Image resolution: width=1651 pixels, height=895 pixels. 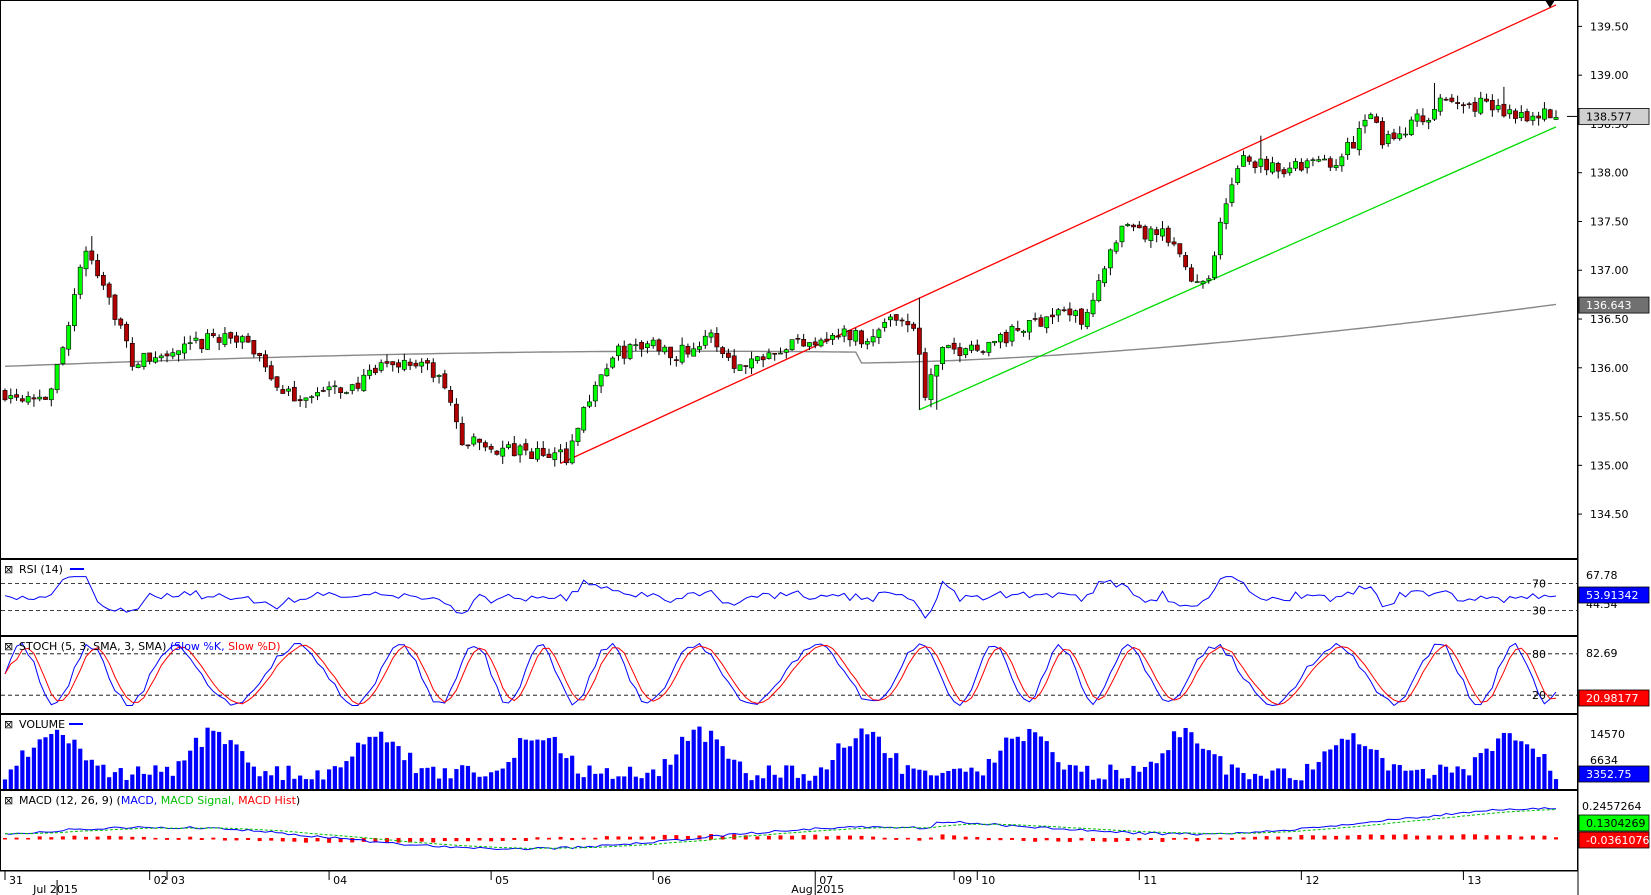 What do you see at coordinates (1607, 734) in the screenshot?
I see `volume-axis-label: 14570` at bounding box center [1607, 734].